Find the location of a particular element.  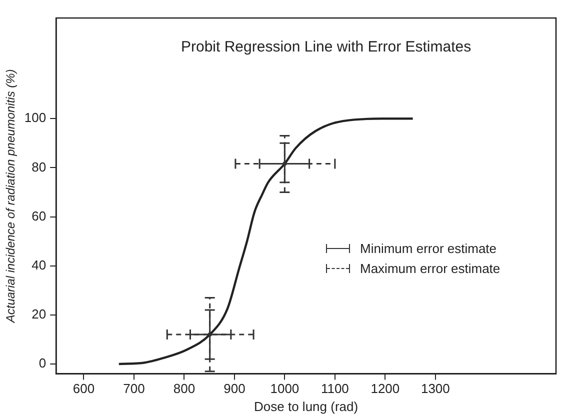

x-tick-label: 600 is located at coordinates (83, 388).